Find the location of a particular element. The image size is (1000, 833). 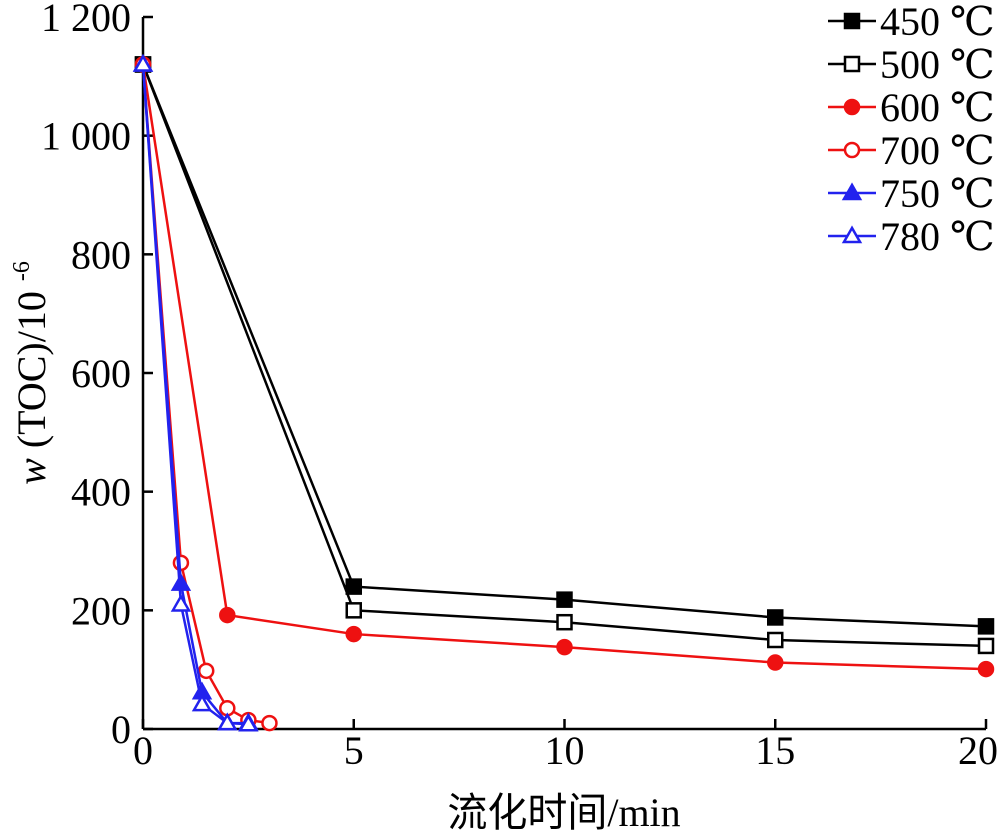

legend-label: 500 ℃ is located at coordinates (937, 64).